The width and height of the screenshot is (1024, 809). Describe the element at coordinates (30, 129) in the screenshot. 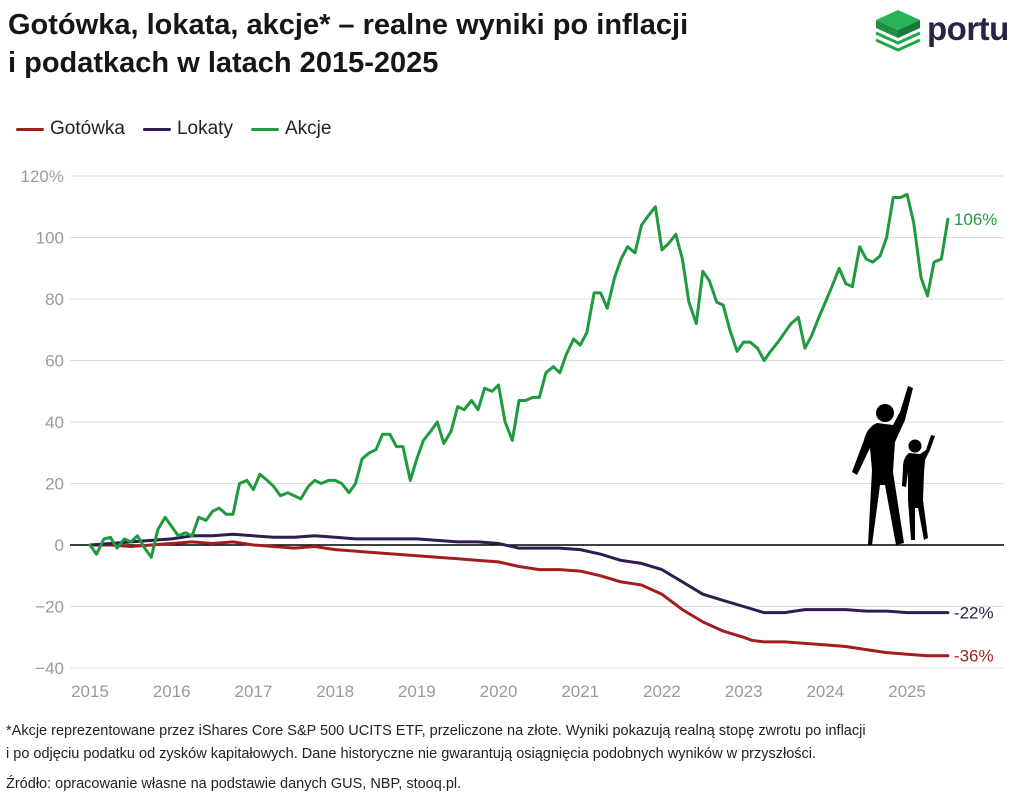

I see `legend-swatch-gotowka` at that location.